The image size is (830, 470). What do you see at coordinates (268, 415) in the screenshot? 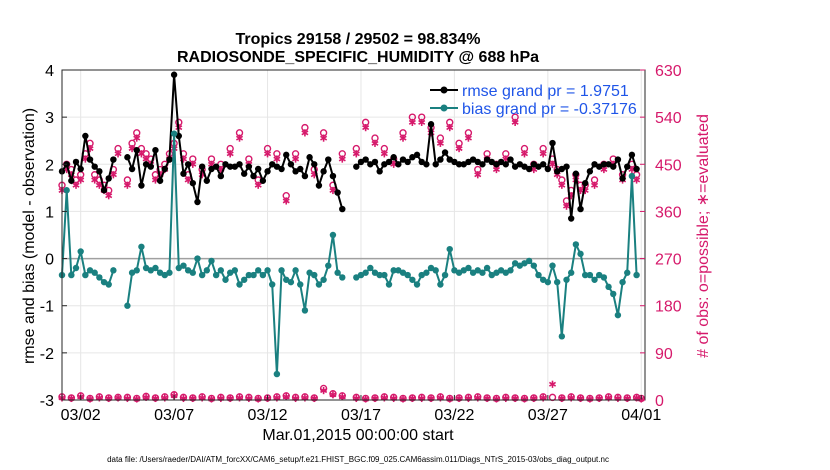
I see `x-tick-label: 03/12` at bounding box center [268, 415].